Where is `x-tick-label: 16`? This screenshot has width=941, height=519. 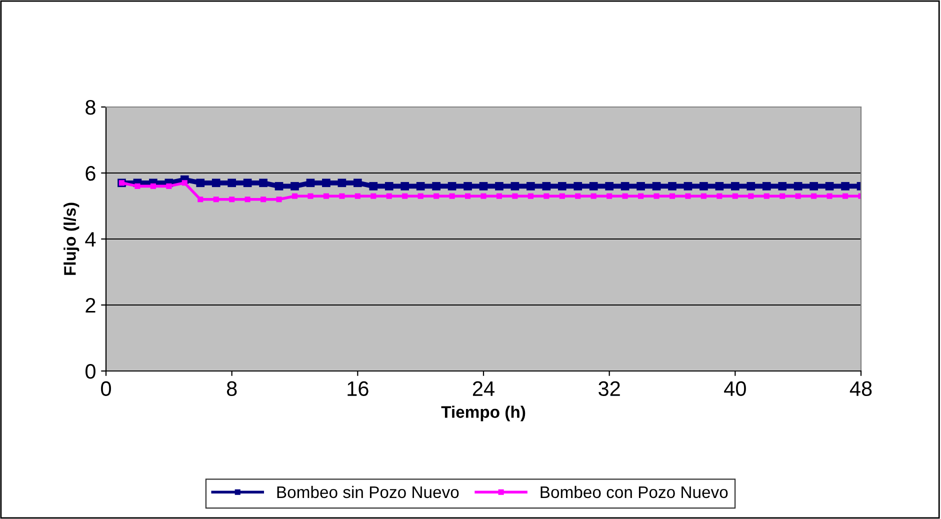 x-tick-label: 16 is located at coordinates (358, 388).